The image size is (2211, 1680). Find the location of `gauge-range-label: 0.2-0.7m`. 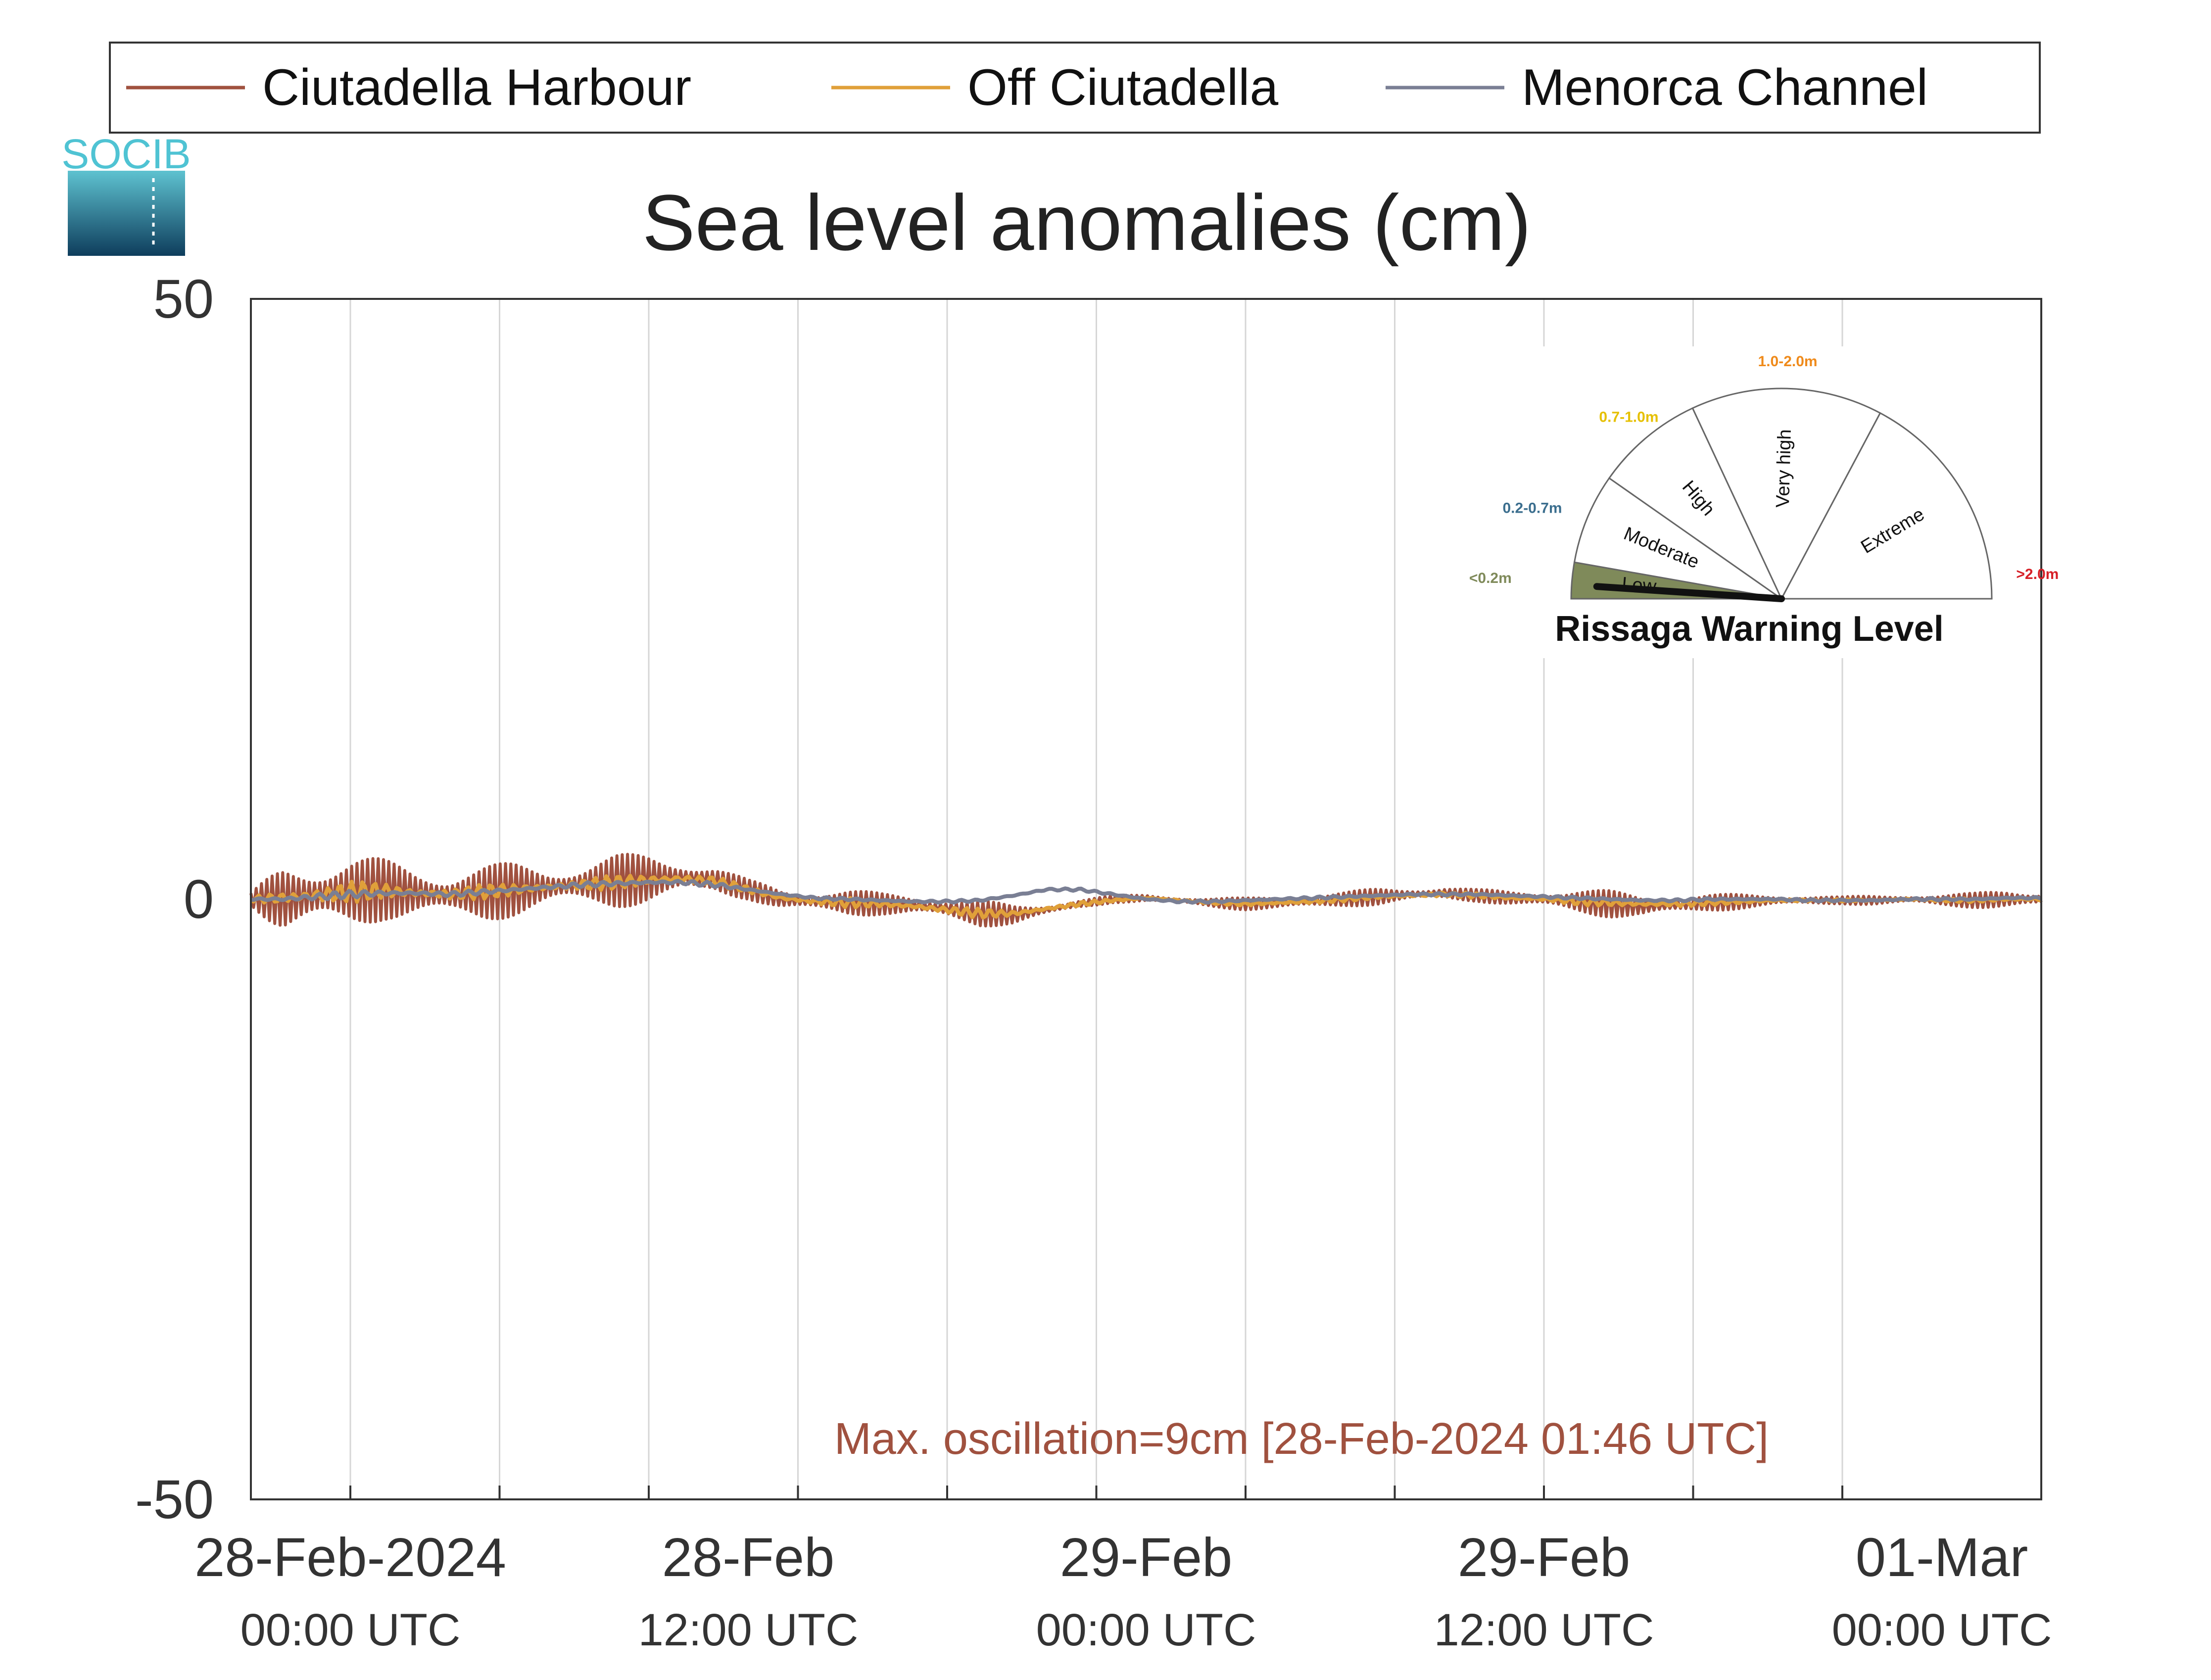

gauge-range-label: 0.2-0.7m is located at coordinates (1532, 508).